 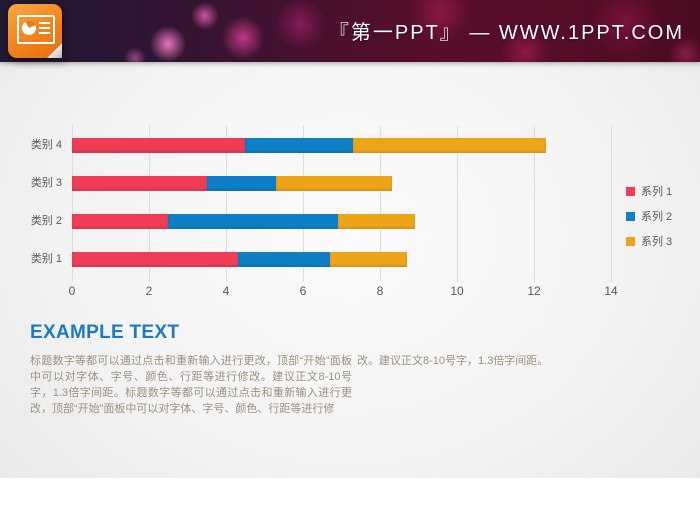 I want to click on x-tick-label: 8, so click(x=380, y=291).